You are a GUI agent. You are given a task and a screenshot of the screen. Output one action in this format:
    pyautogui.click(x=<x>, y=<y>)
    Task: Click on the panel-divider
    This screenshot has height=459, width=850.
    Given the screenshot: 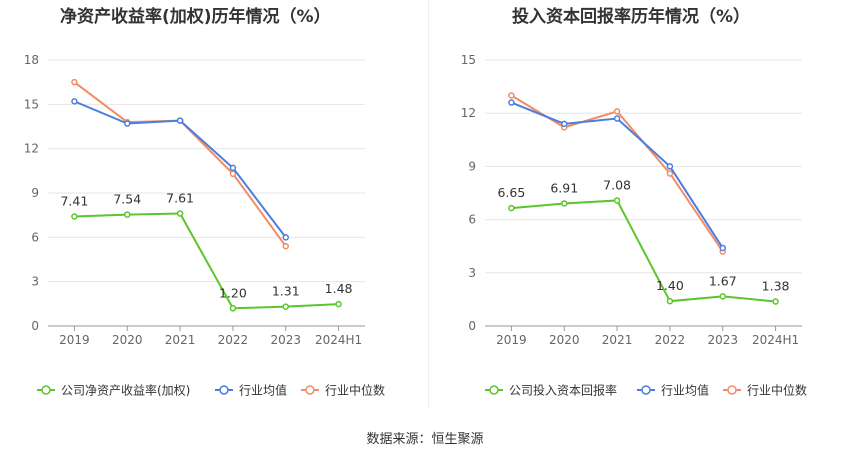 What is the action you would take?
    pyautogui.click(x=428, y=204)
    